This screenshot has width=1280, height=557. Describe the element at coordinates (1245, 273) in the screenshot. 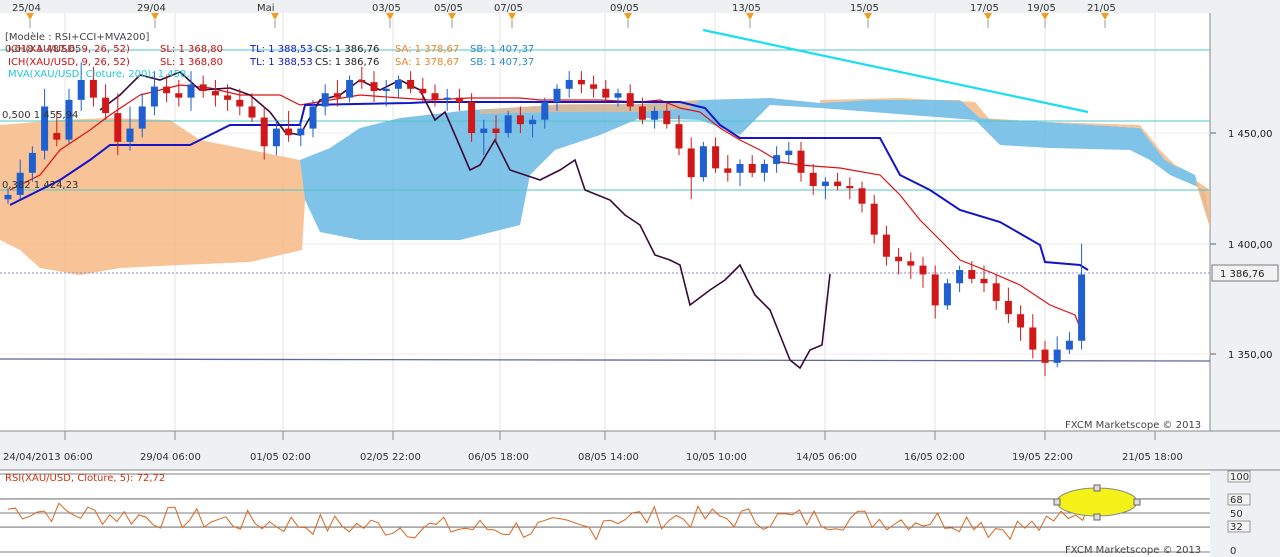

I see `current-price-tag` at that location.